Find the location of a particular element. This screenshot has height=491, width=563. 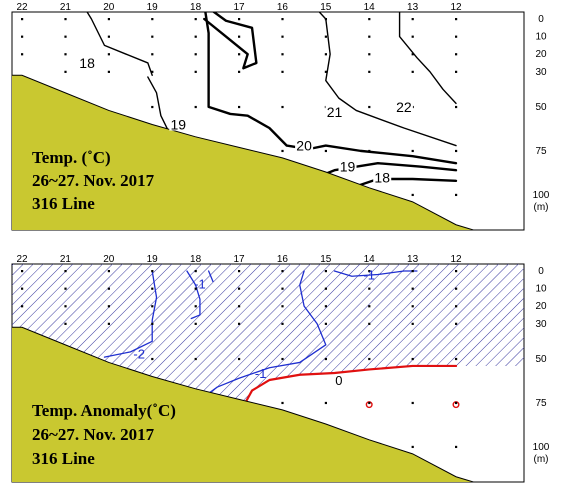

station-label: 22 is located at coordinates (22, 7).